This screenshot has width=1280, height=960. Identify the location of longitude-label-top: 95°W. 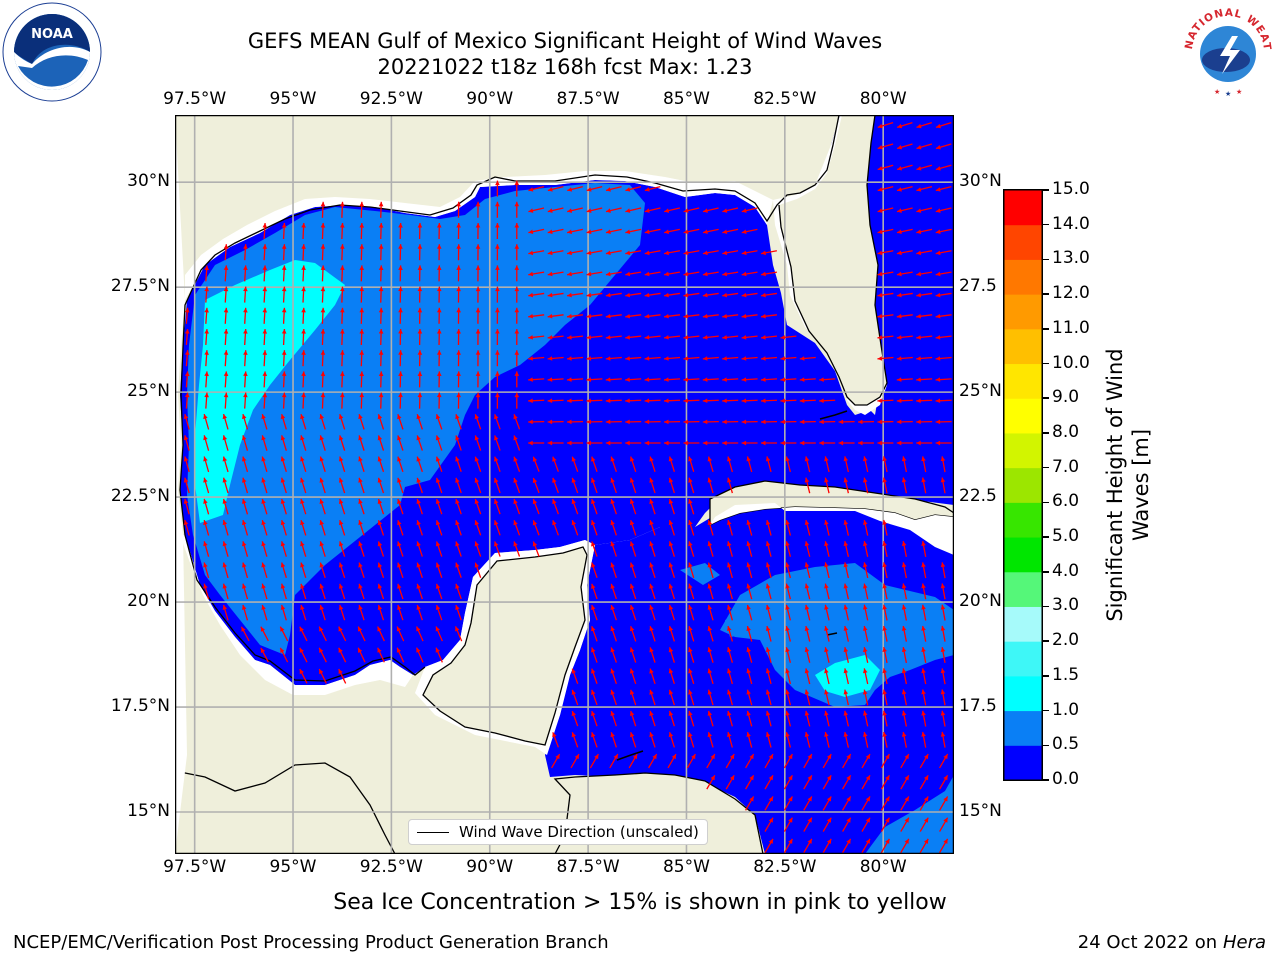
(293, 99).